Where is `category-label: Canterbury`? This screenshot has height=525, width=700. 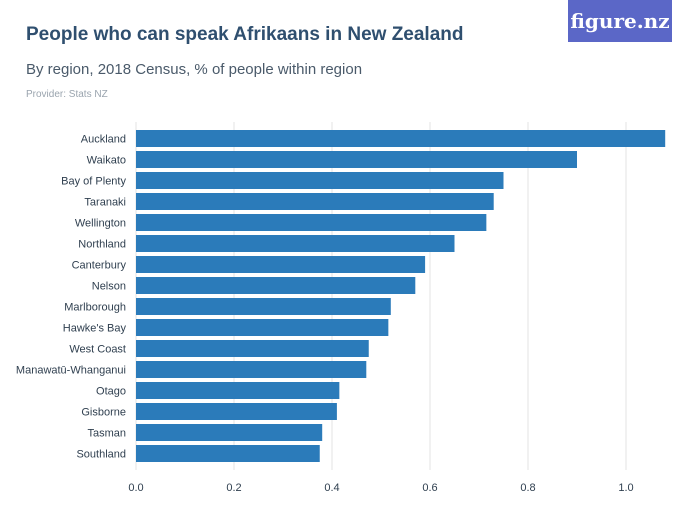 category-label: Canterbury is located at coordinates (99, 266).